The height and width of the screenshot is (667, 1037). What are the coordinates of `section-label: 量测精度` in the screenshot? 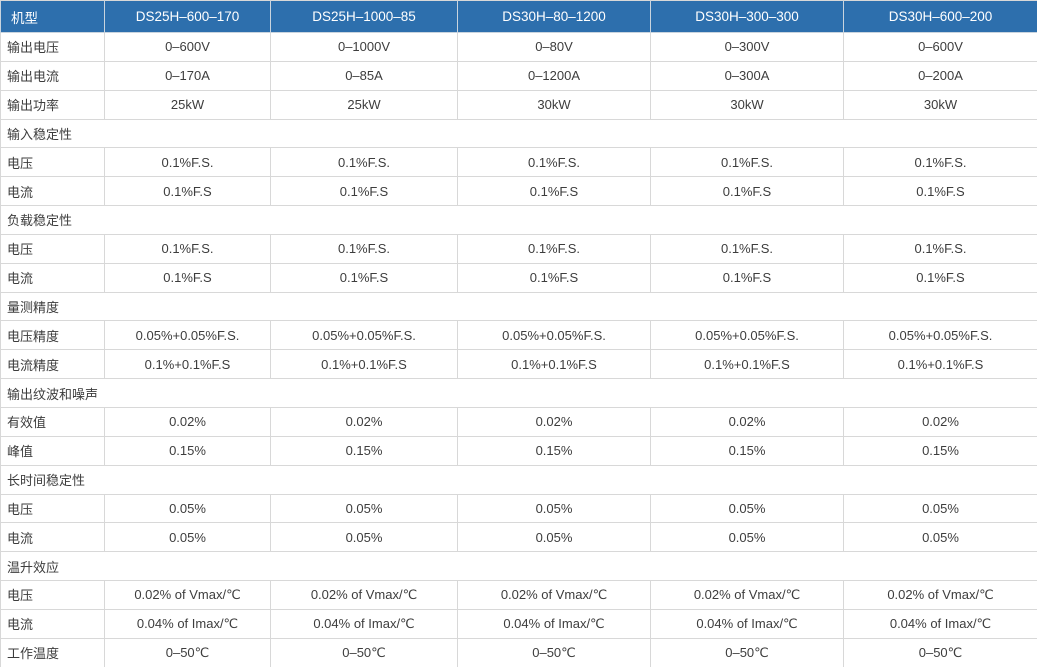 It's located at (518, 306).